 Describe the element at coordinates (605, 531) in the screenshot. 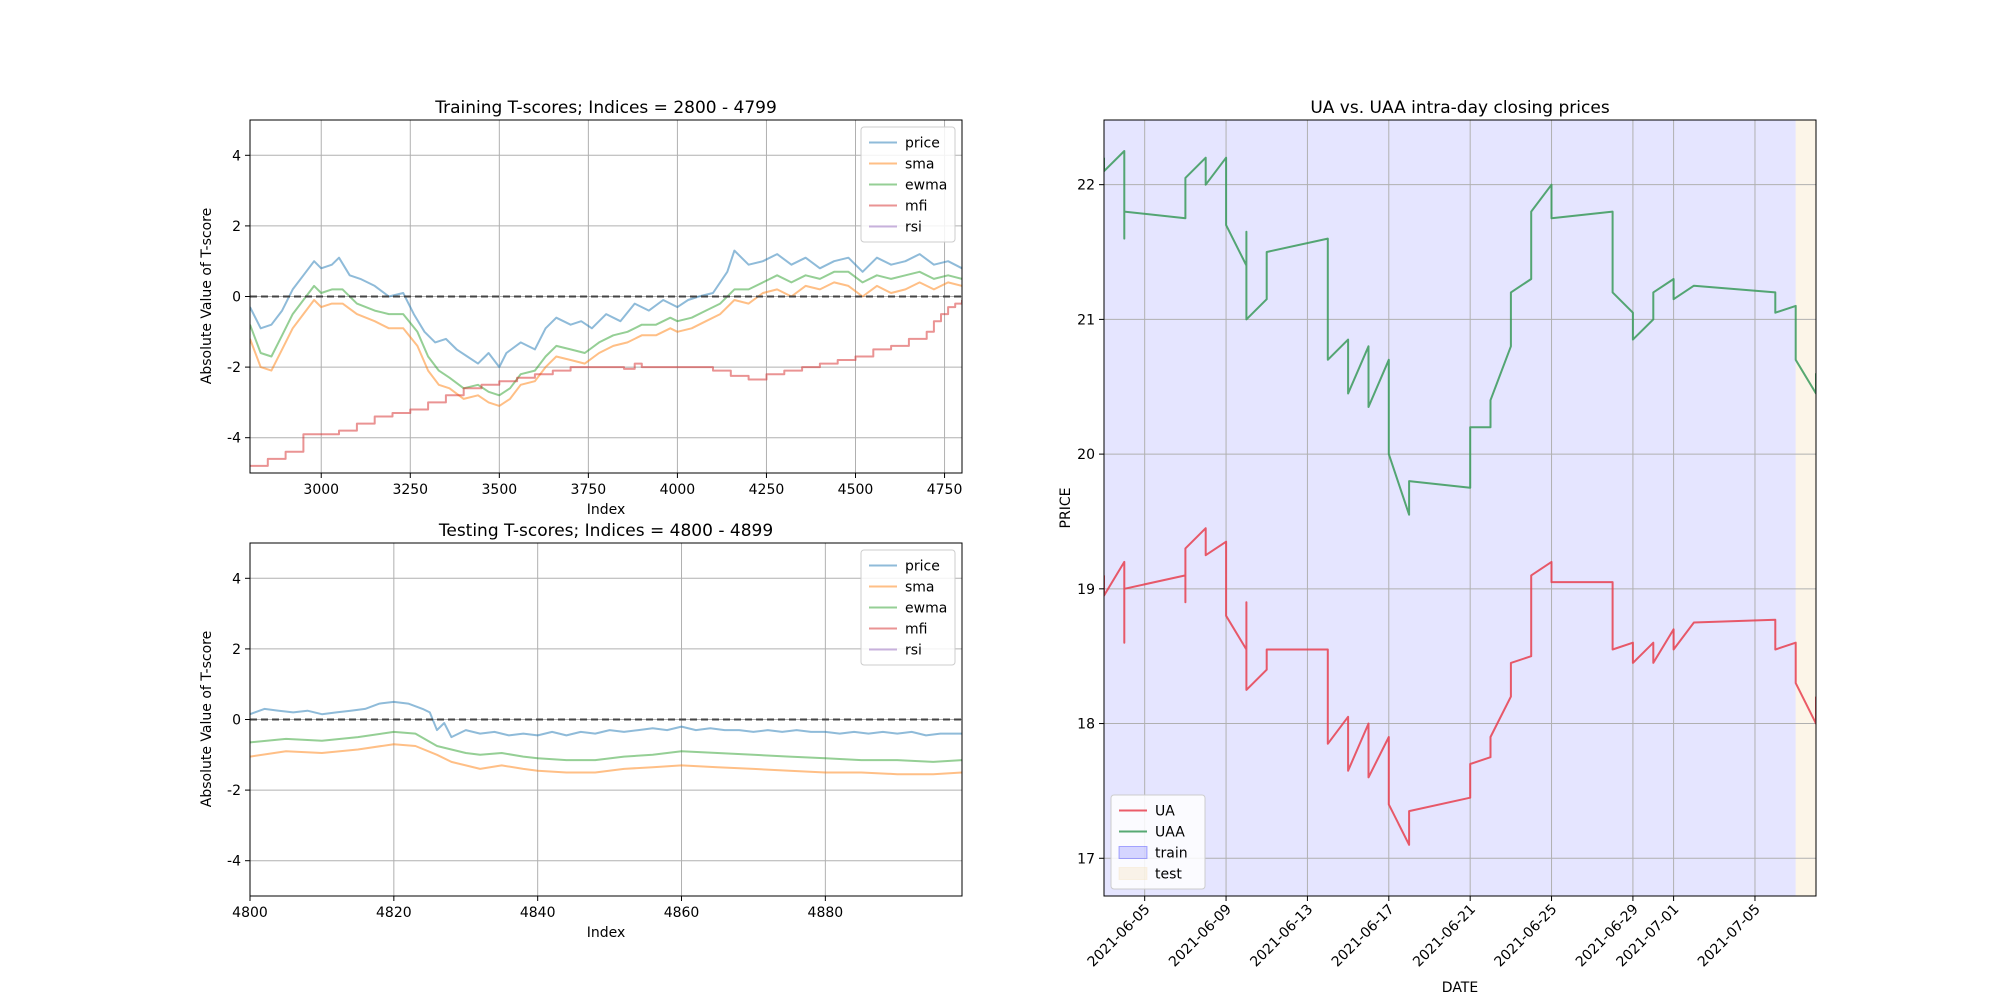

I see `chart-title: Testing T-scores; Indices = 4800 - 4899` at that location.